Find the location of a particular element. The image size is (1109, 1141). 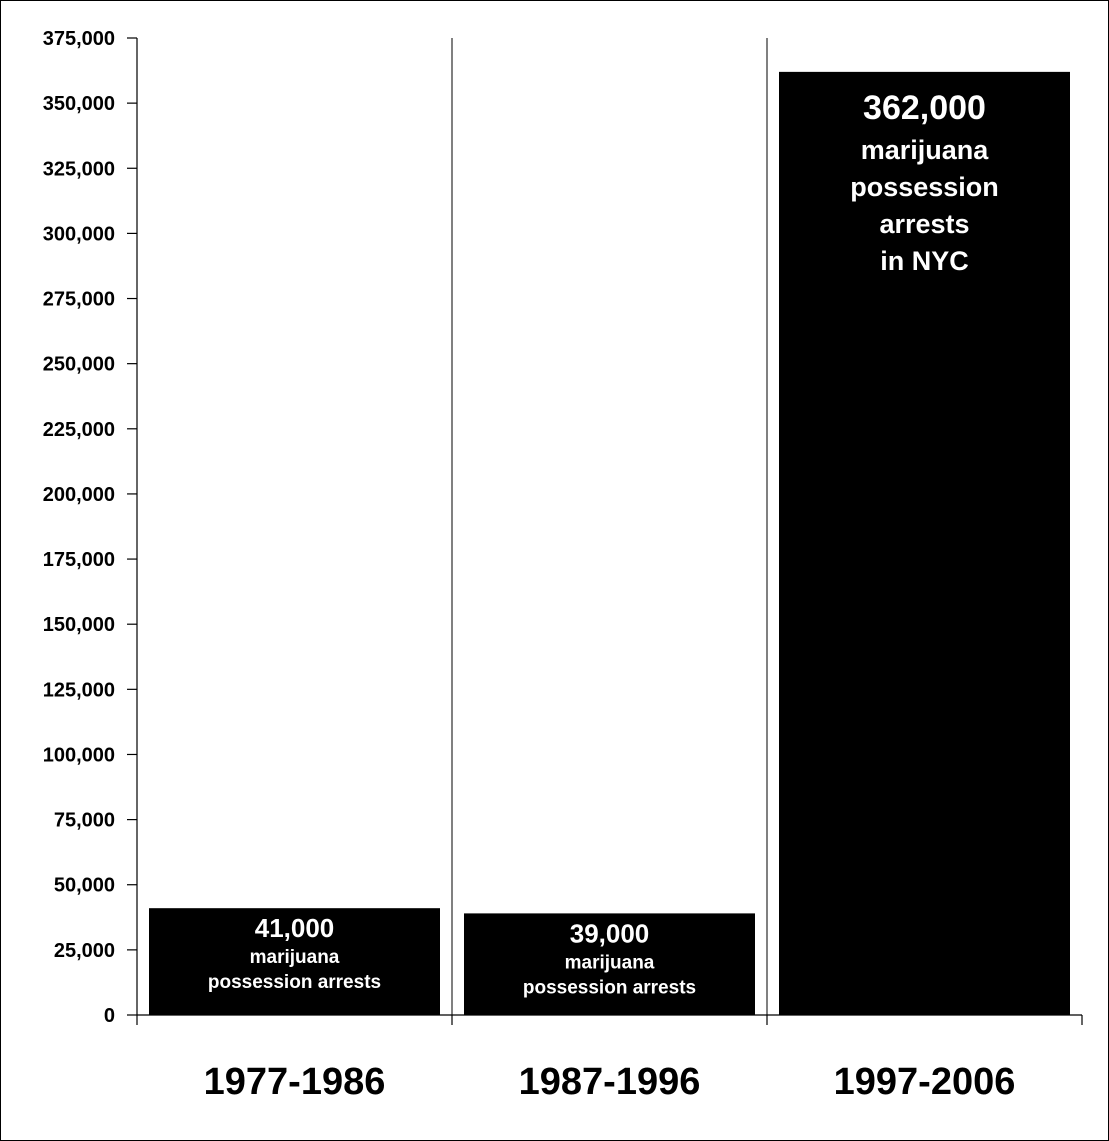

x-category-label: 1987-1996 is located at coordinates (610, 1082).